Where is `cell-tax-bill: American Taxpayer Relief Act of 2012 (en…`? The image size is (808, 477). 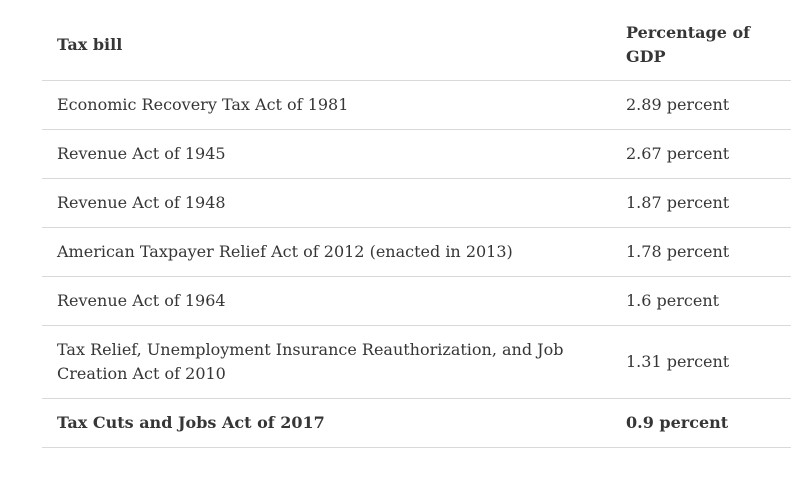
cell-tax-bill: American Taxpayer Relief Act of 2012 (en… is located at coordinates (334, 252).